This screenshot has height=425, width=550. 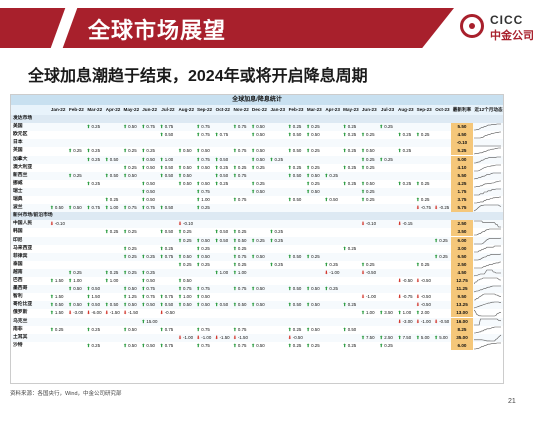 I want to click on country-name: 欧元区, so click(x=20, y=135).